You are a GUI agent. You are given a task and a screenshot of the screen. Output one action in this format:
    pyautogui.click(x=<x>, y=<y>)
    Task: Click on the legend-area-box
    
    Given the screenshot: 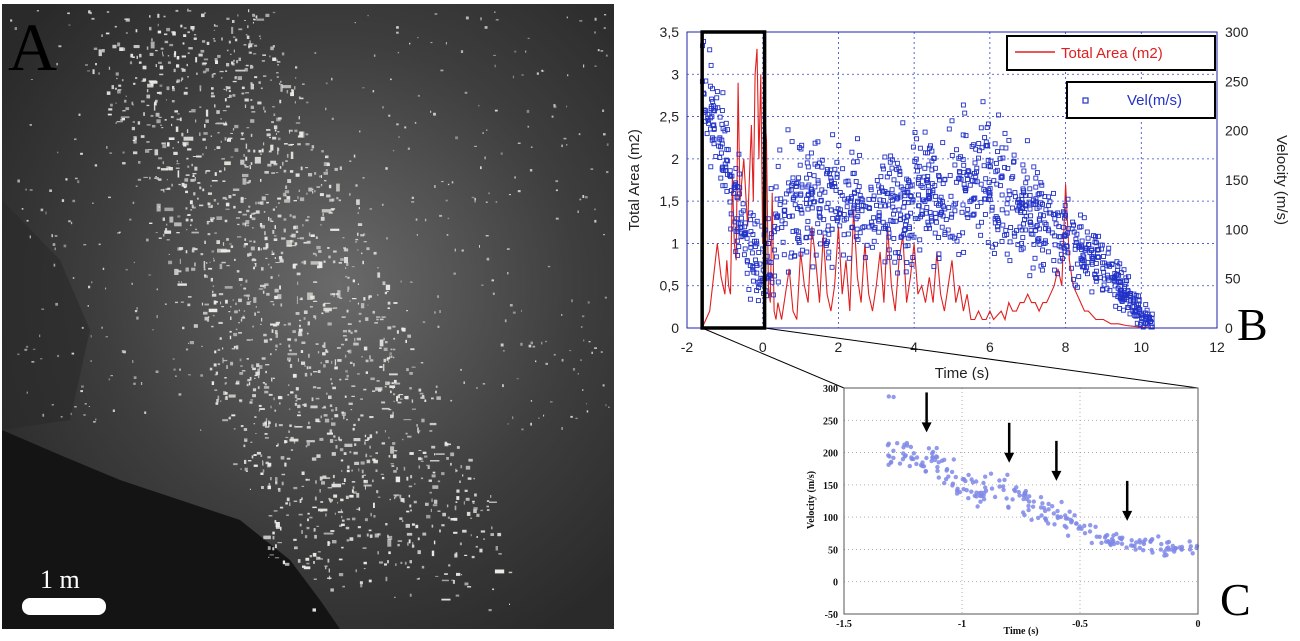 What is the action you would take?
    pyautogui.click(x=1111, y=53)
    